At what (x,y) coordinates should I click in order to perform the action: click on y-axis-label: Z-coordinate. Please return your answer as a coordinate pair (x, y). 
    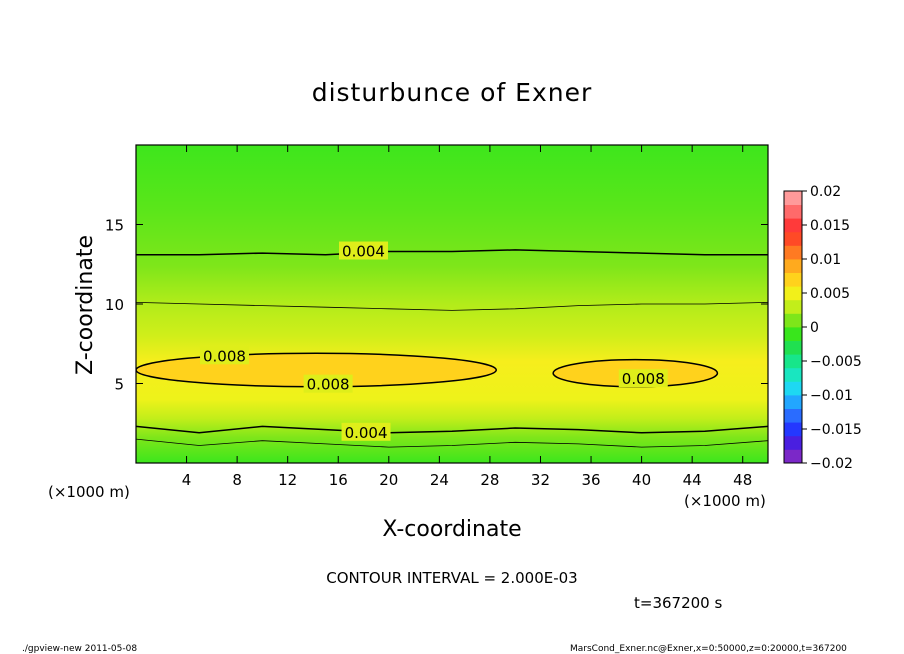
    Looking at the image, I should click on (85, 305).